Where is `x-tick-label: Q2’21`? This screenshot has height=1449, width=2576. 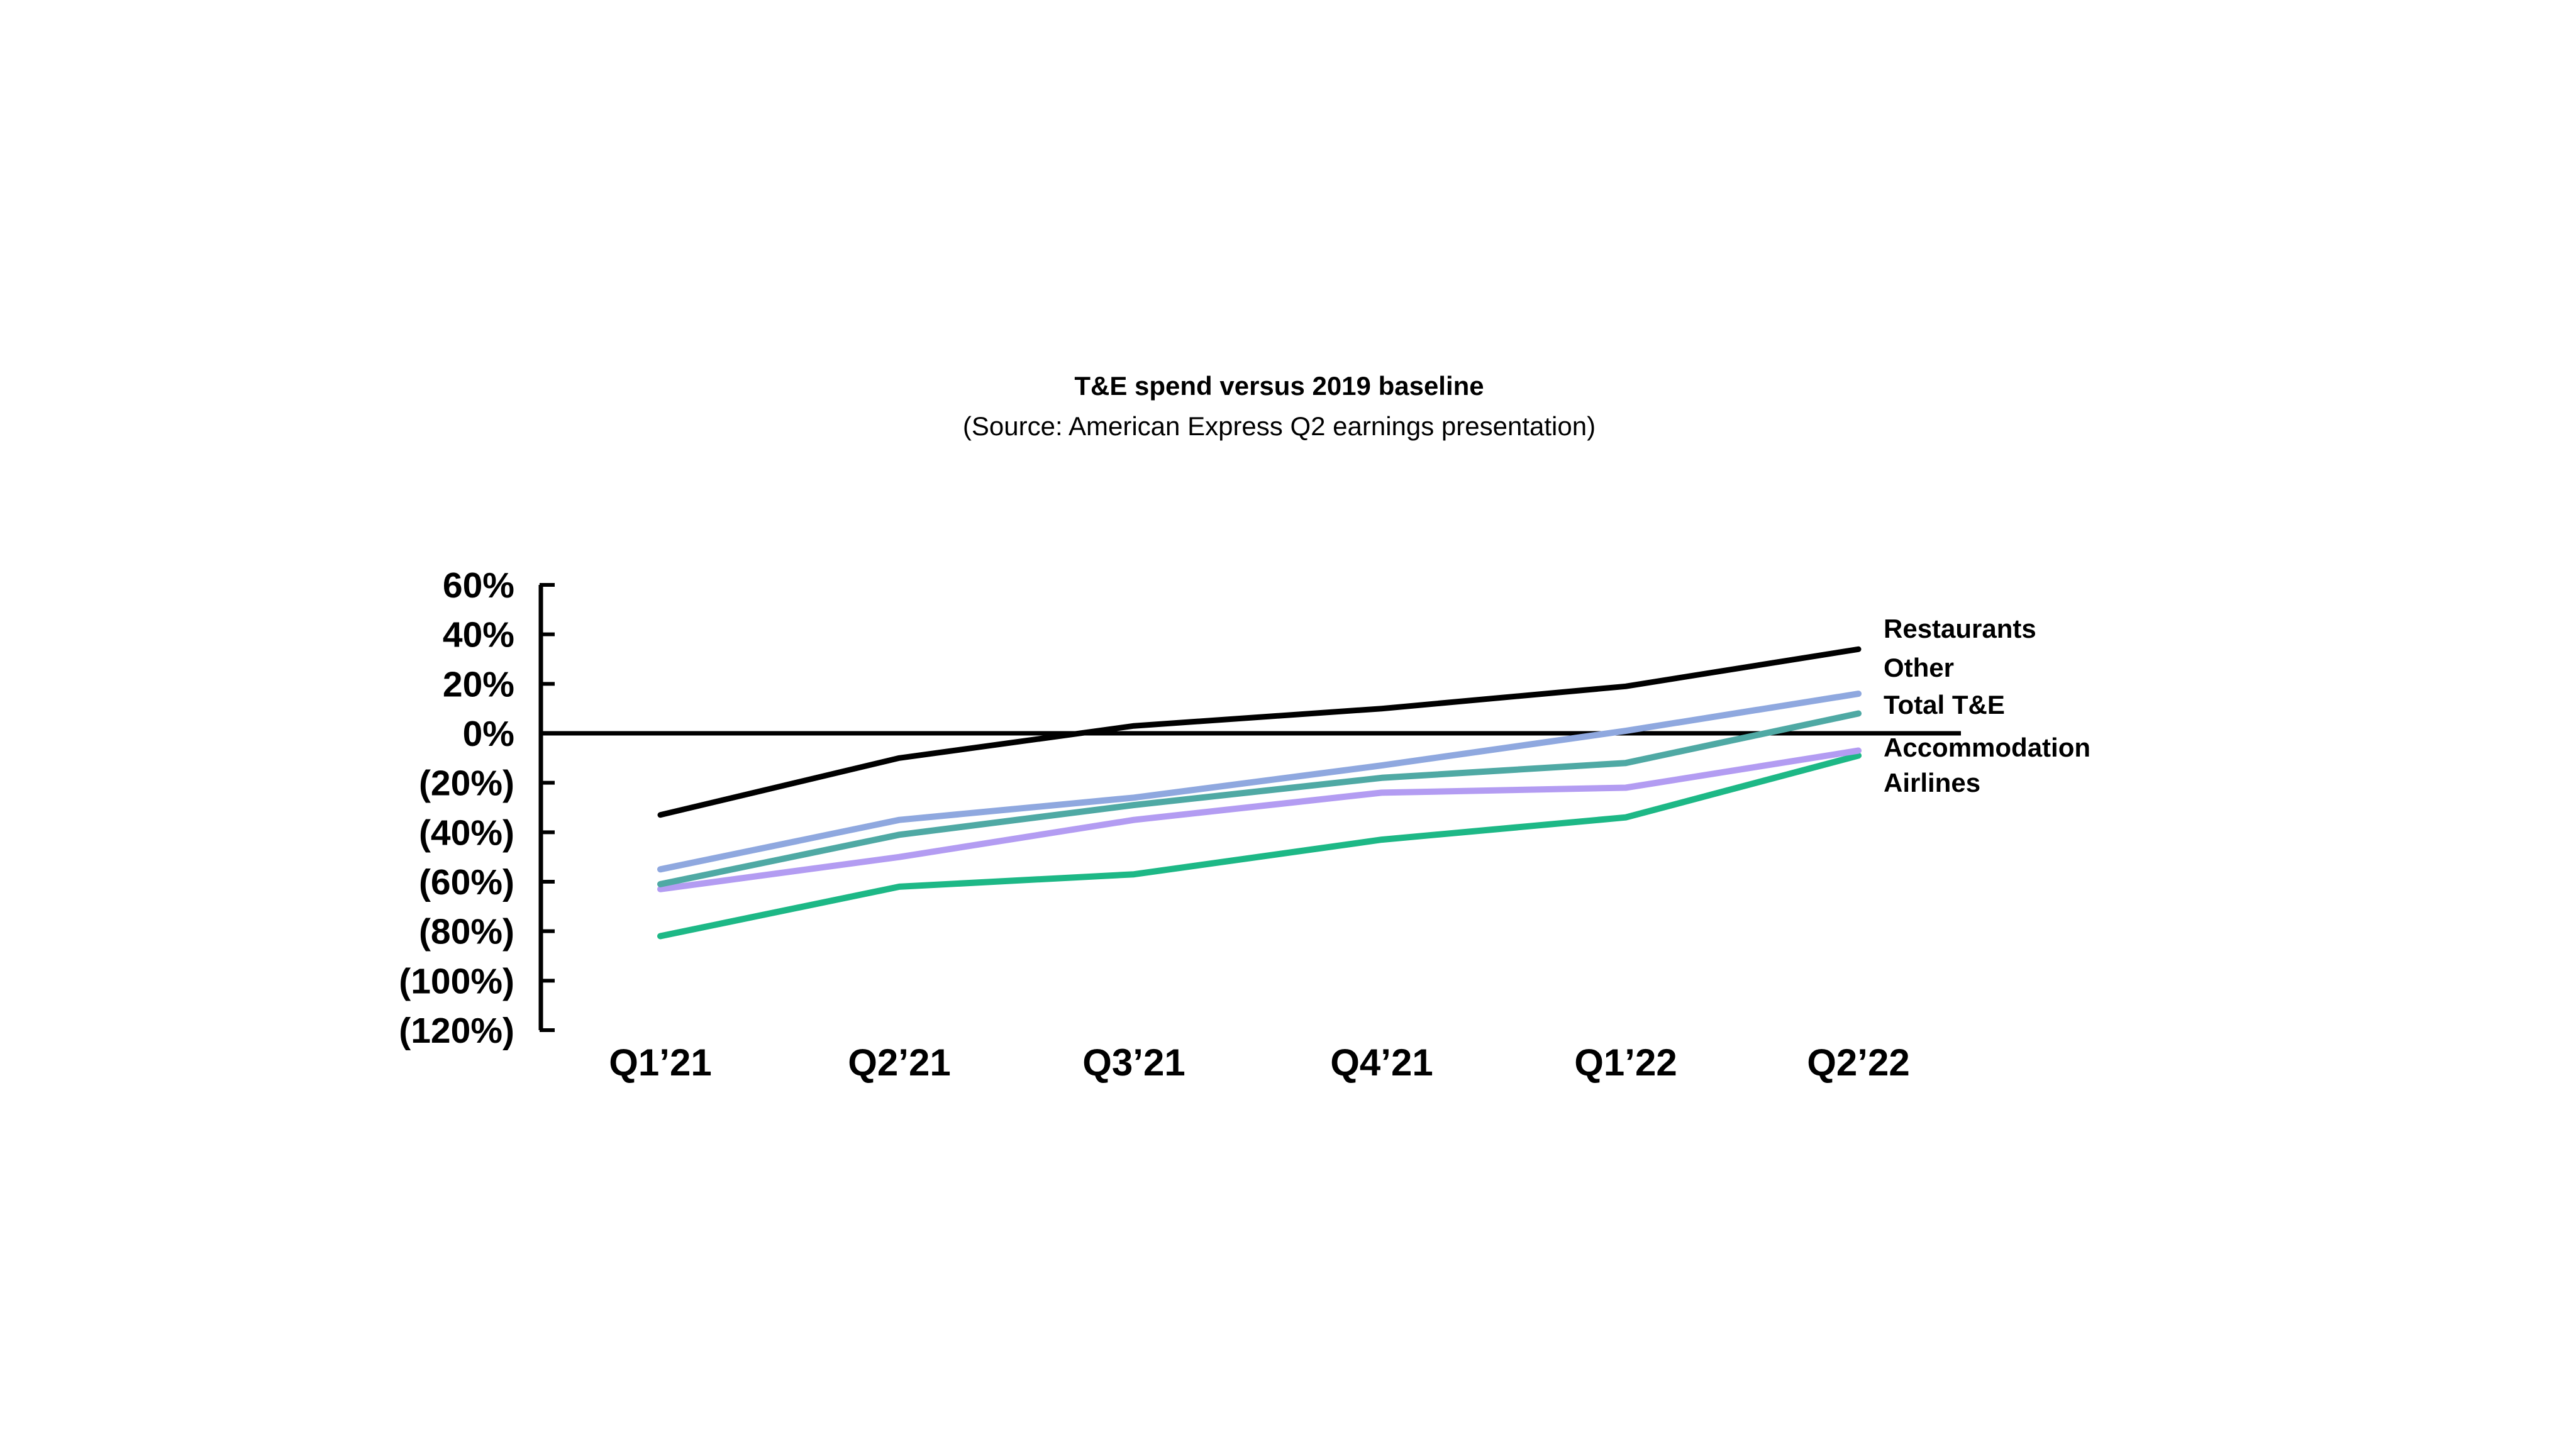 x-tick-label: Q2’21 is located at coordinates (899, 1062).